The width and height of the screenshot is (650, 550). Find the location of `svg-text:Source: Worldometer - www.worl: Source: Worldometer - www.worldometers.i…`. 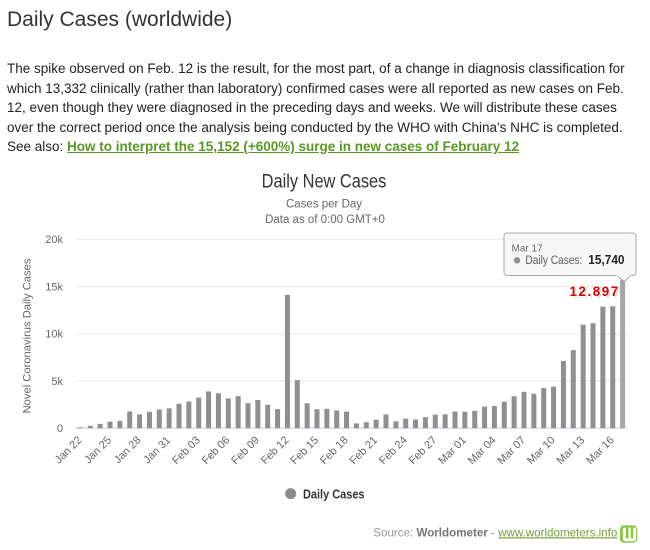

svg-text:Source: Worldometer - www.worl: Source: Worldometer - www.worldometers.i… is located at coordinates (495, 532).